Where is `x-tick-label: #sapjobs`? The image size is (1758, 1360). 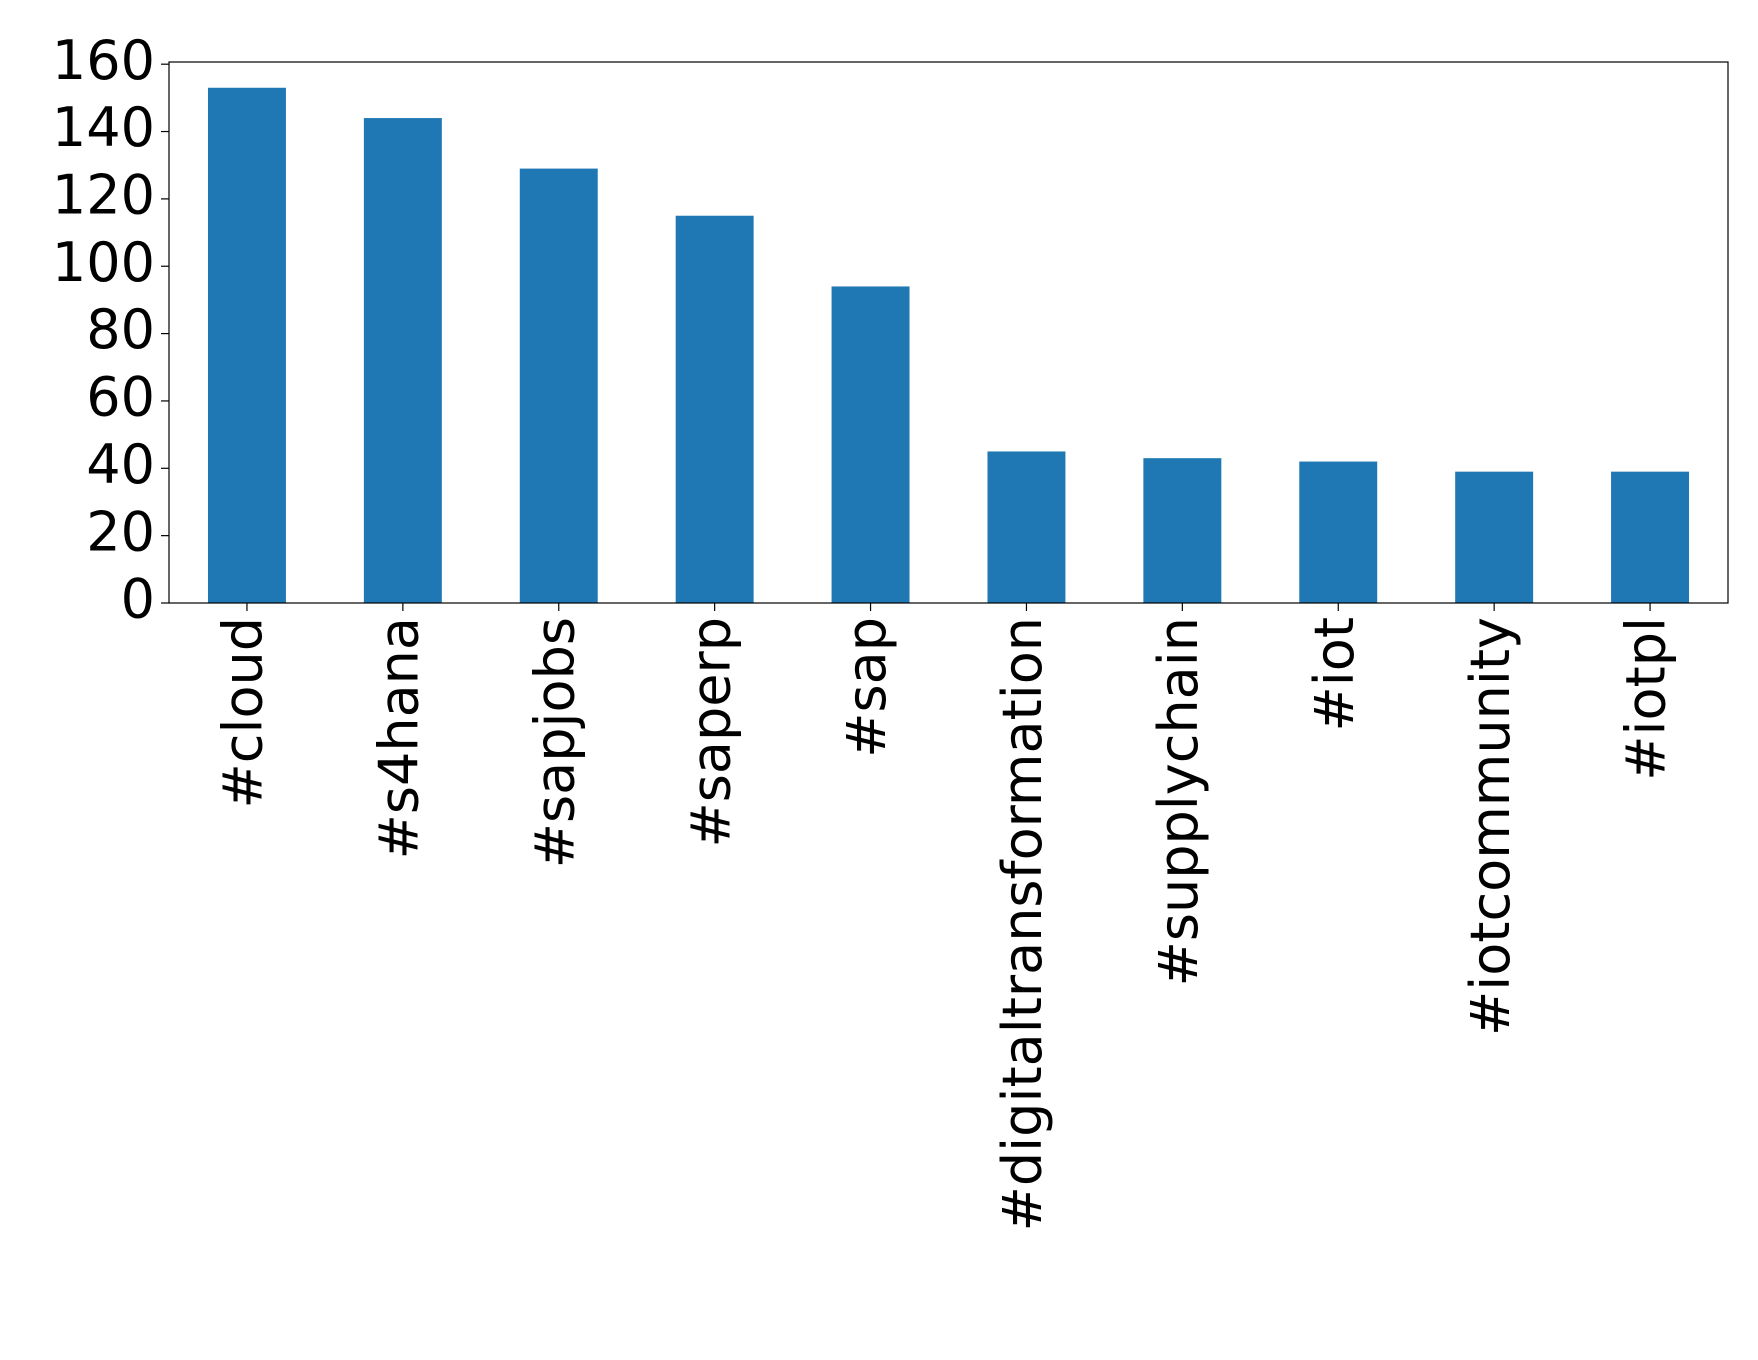
x-tick-label: #sapjobs is located at coordinates (554, 742).